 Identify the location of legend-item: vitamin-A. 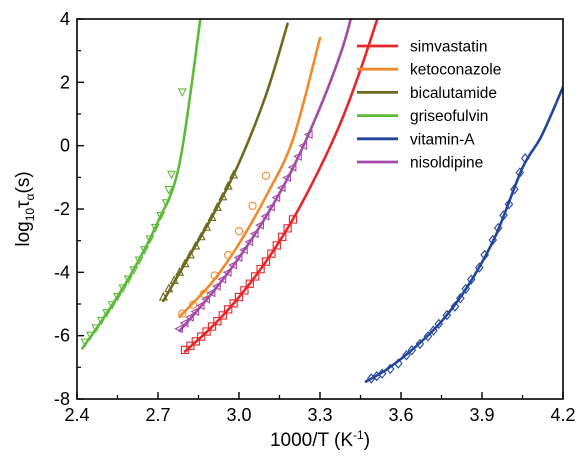
(416, 139).